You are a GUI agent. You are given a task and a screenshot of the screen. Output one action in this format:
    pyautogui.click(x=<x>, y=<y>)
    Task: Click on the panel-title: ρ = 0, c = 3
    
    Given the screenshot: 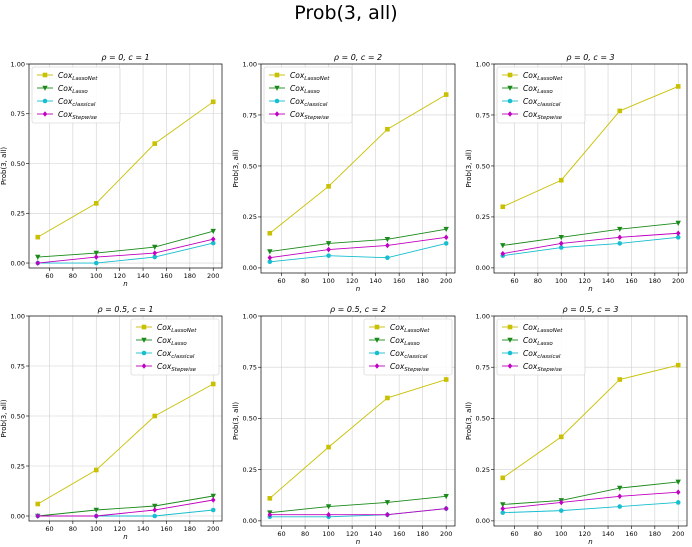 What is the action you would take?
    pyautogui.click(x=590, y=57)
    